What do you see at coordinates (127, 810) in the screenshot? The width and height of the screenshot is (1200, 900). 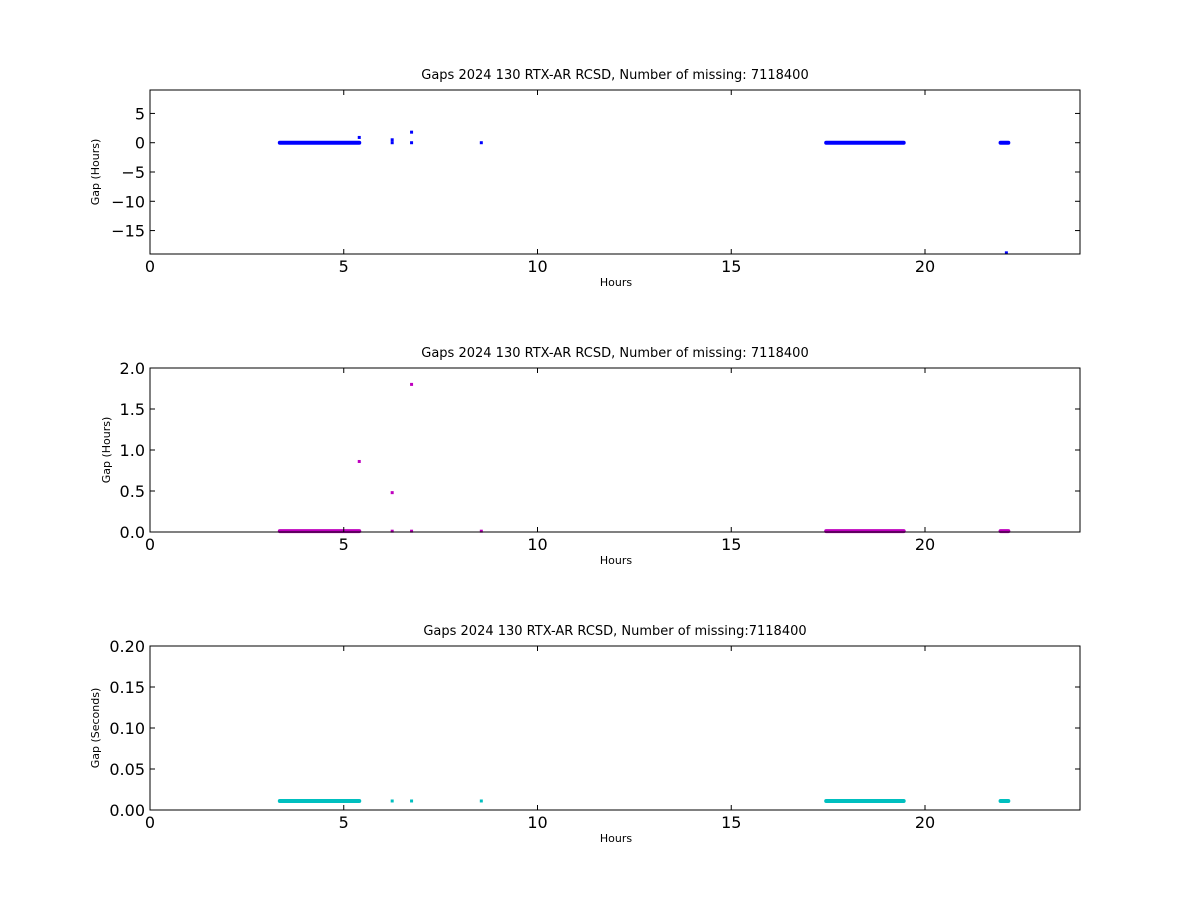 I see `y-tick-label: 0.00` at bounding box center [127, 810].